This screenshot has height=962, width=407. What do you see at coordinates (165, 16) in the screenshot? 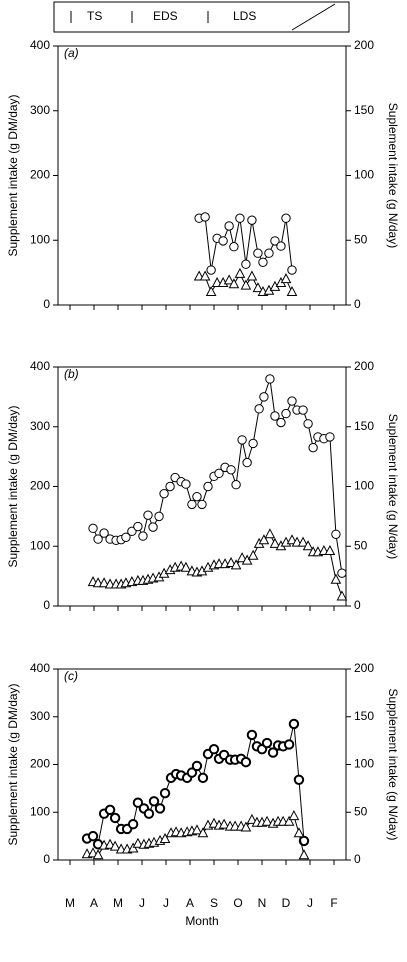
I see `period-label: EDS` at bounding box center [165, 16].